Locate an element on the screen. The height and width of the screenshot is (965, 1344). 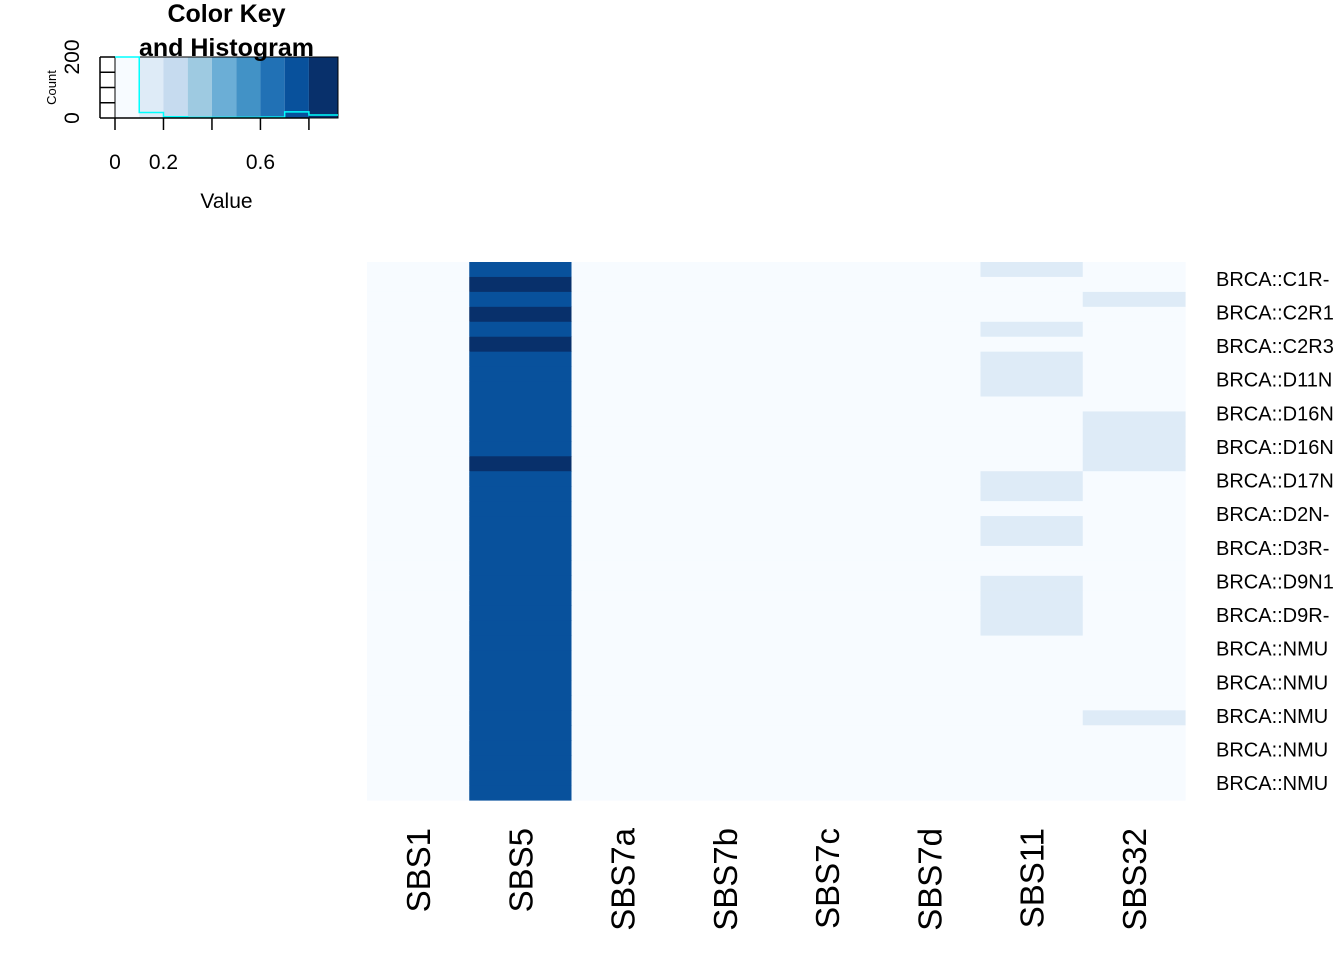
heatmap-column-label: SBS1 is located at coordinates (418, 870).